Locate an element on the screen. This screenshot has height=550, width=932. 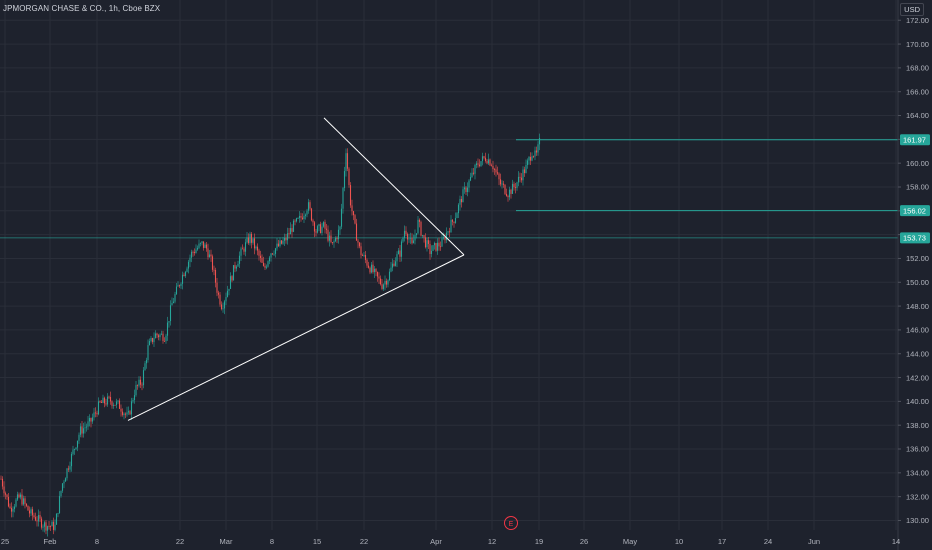
x-tick-label: 24 is located at coordinates (768, 541).